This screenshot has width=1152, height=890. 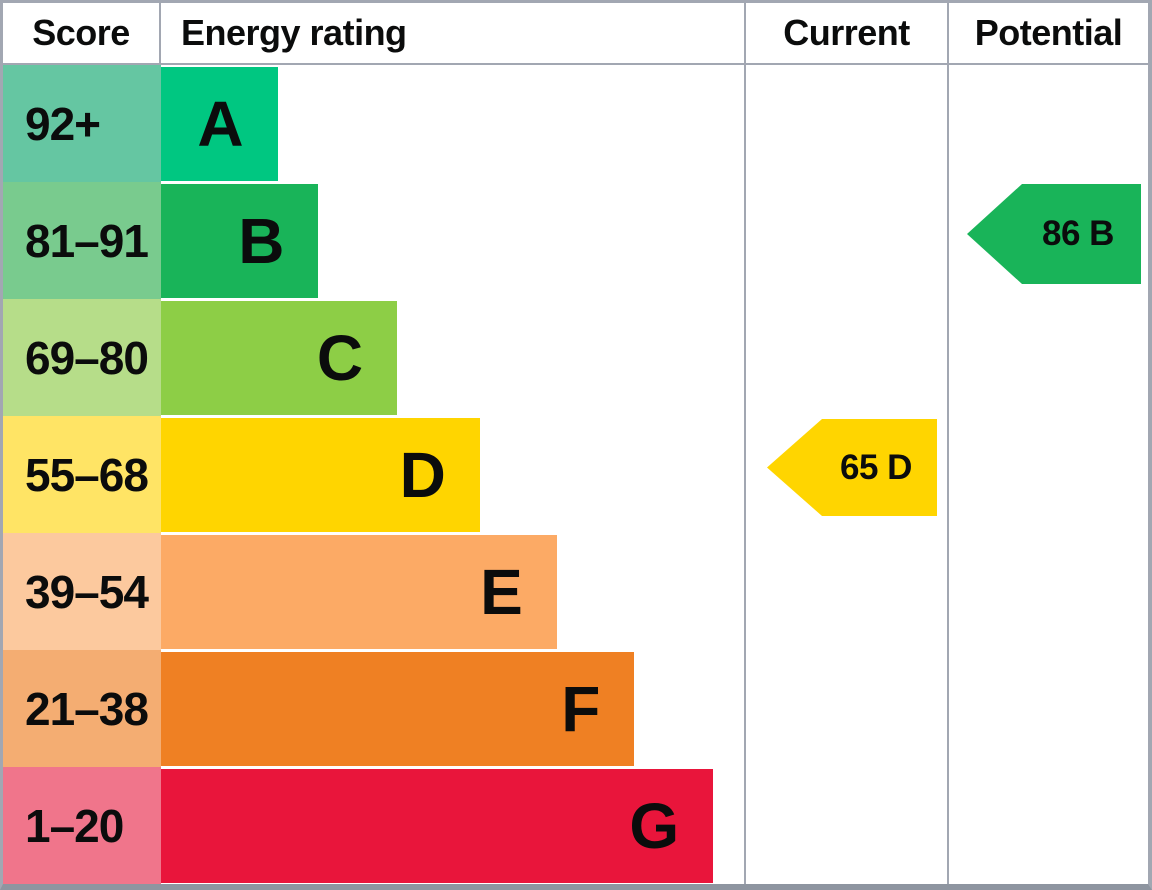 What do you see at coordinates (422, 474) in the screenshot?
I see `band-letter-d: D` at bounding box center [422, 474].